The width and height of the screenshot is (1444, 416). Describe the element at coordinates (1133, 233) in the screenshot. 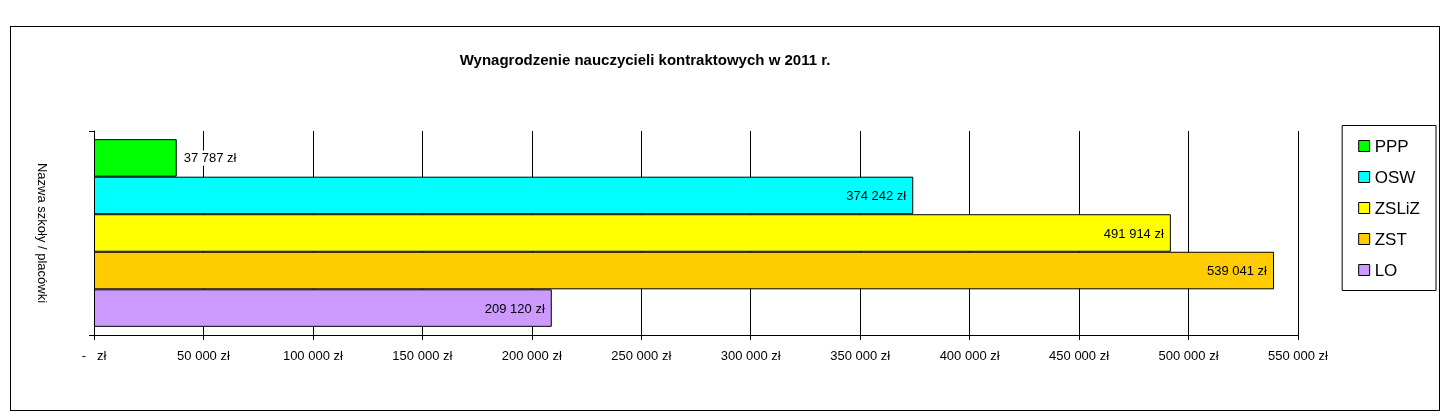

I see `data-label: 491 914 zł` at that location.